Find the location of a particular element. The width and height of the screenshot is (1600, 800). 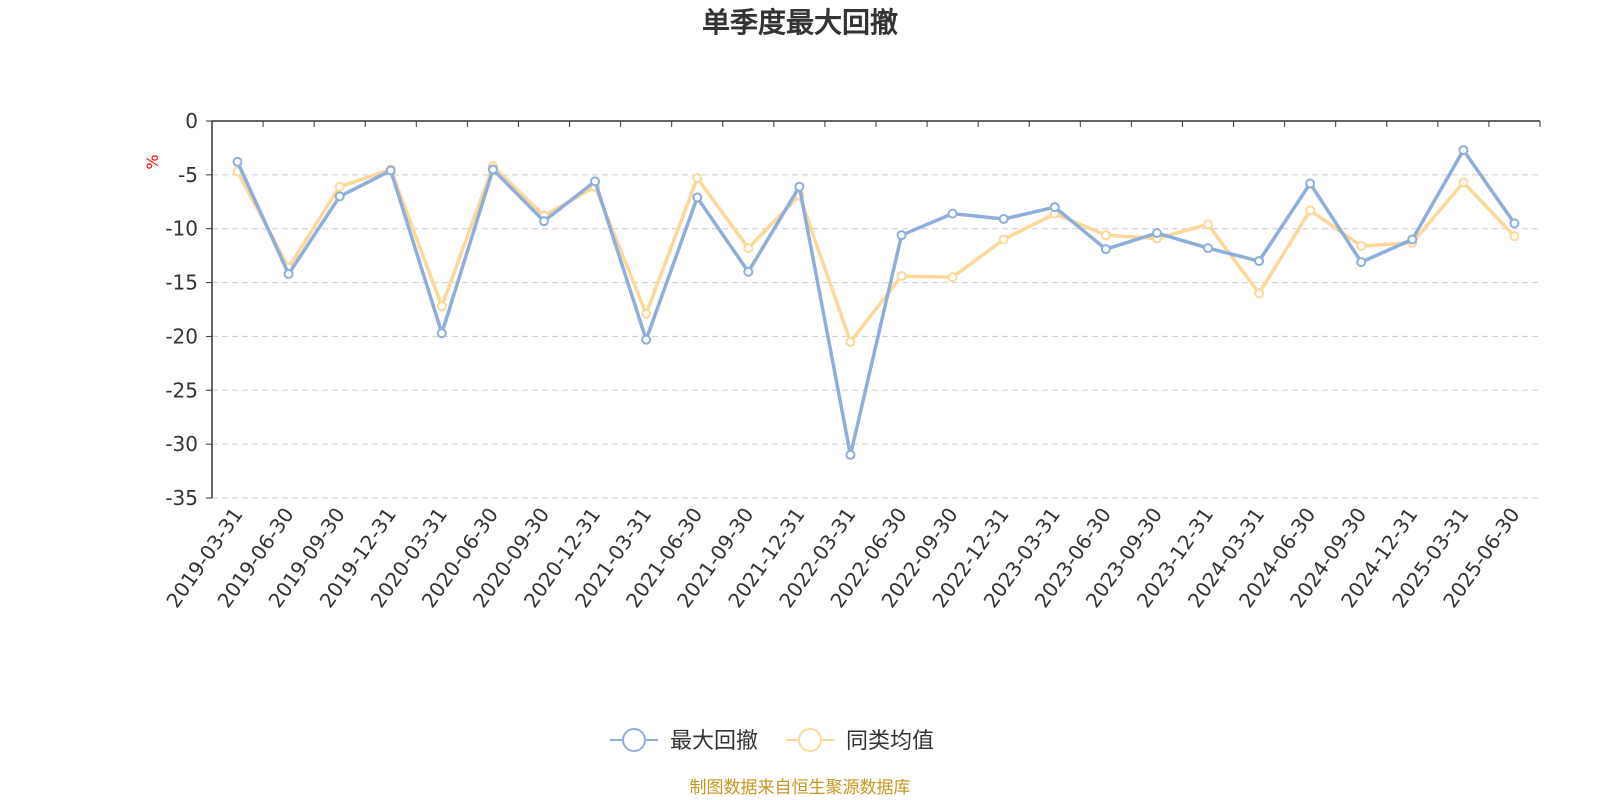

y-axis-unit: % is located at coordinates (152, 161).